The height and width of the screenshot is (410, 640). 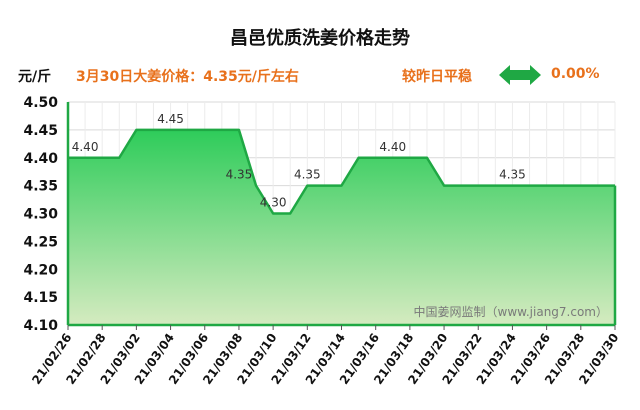 What do you see at coordinates (170, 119) in the screenshot?
I see `data-label: 4.45` at bounding box center [170, 119].